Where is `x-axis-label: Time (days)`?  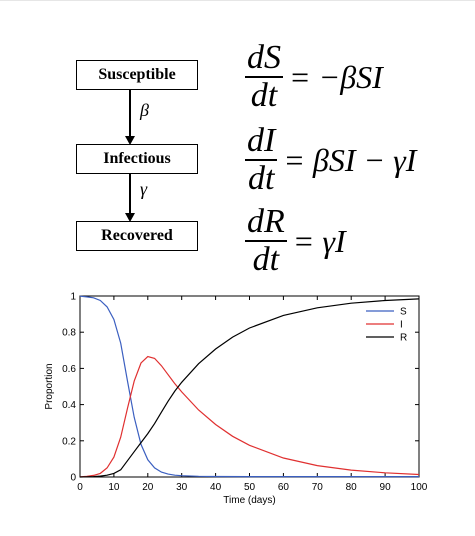
x-axis-label: Time (days) is located at coordinates (249, 500).